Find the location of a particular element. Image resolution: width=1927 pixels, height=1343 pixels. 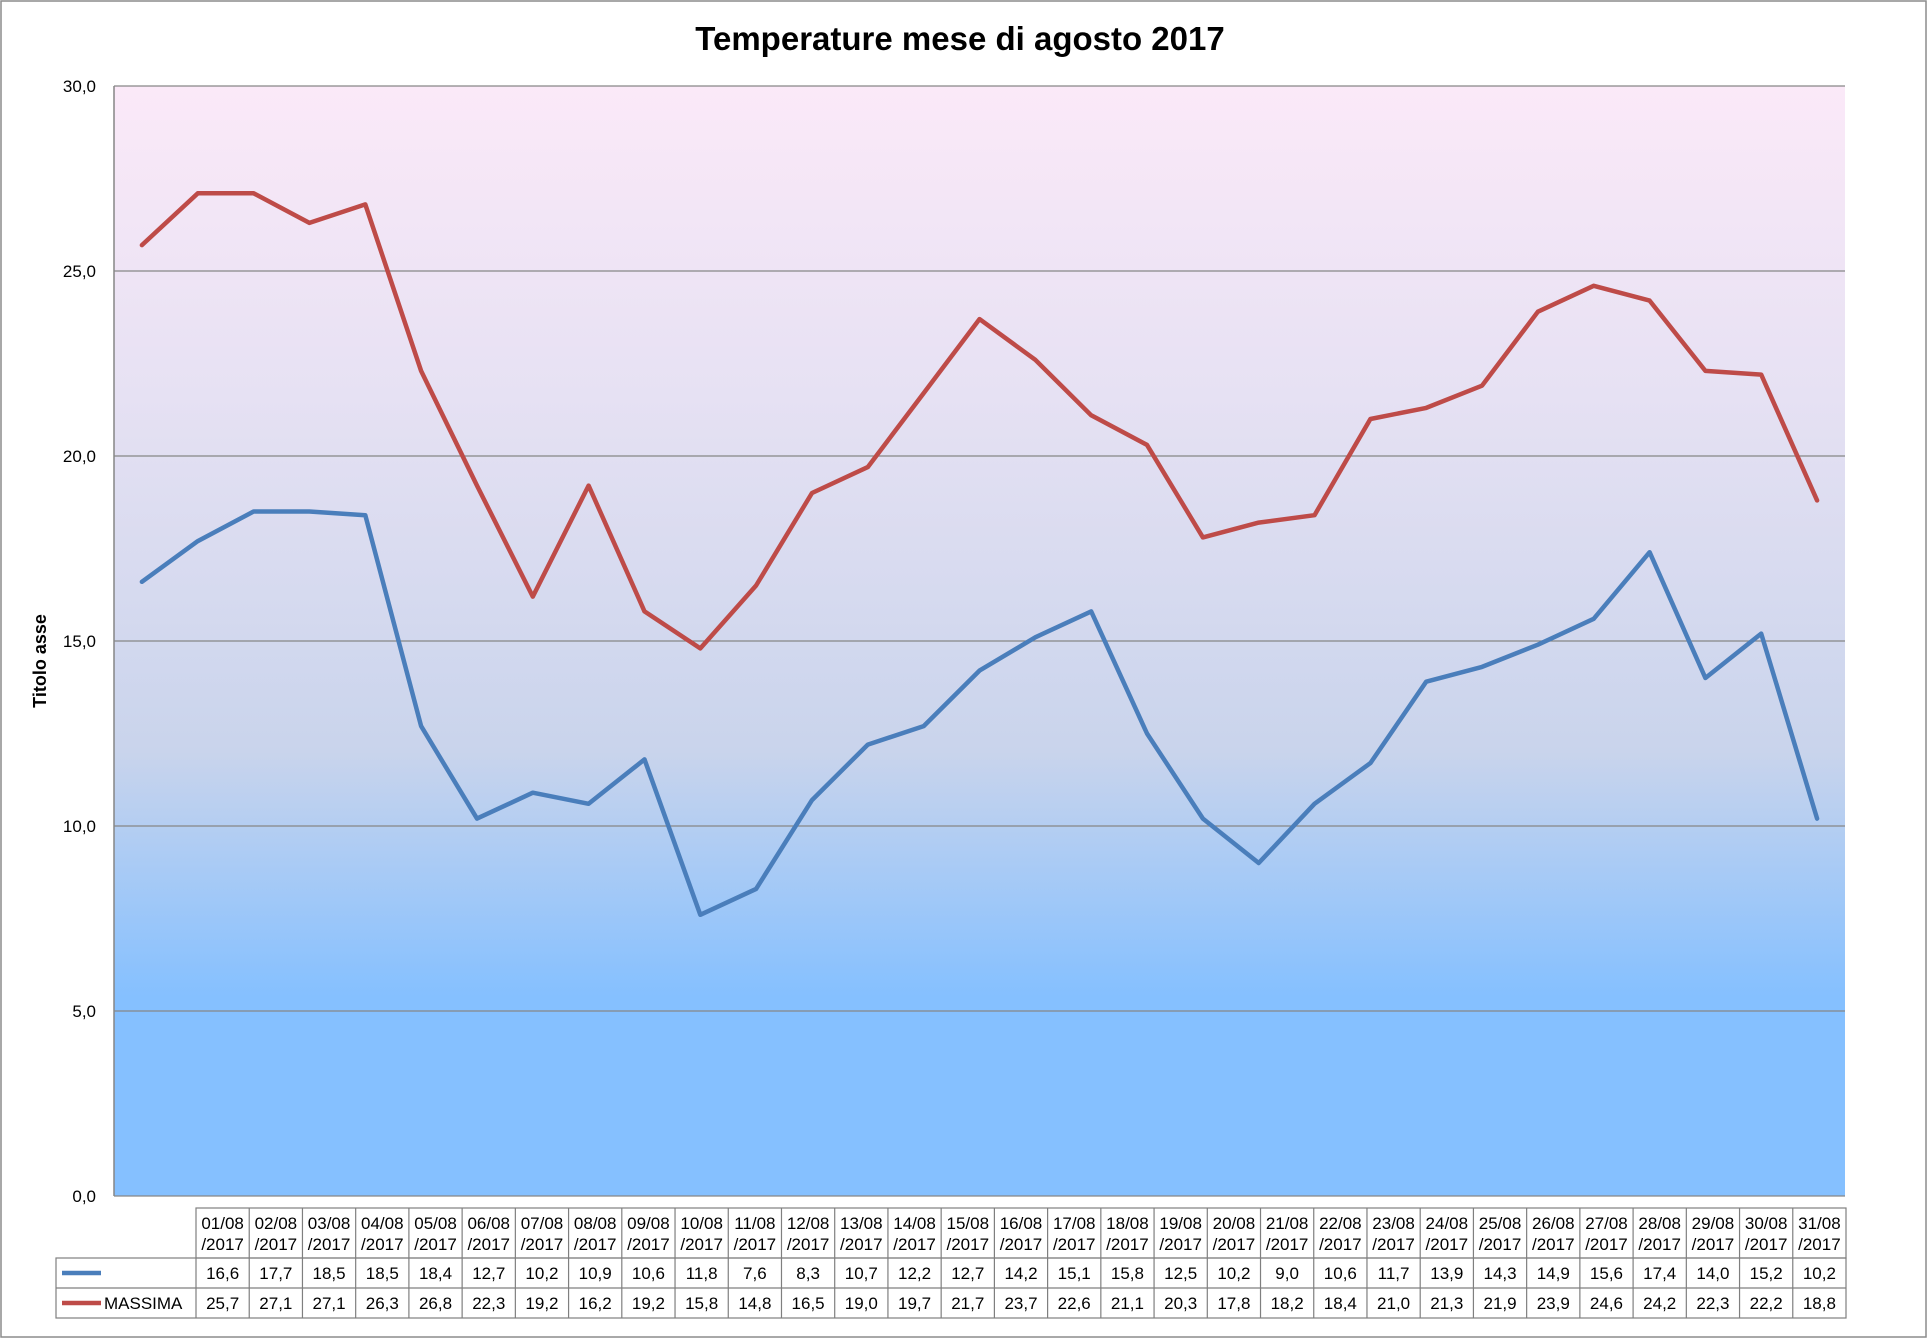

data-label: 18,5 is located at coordinates (329, 1273).